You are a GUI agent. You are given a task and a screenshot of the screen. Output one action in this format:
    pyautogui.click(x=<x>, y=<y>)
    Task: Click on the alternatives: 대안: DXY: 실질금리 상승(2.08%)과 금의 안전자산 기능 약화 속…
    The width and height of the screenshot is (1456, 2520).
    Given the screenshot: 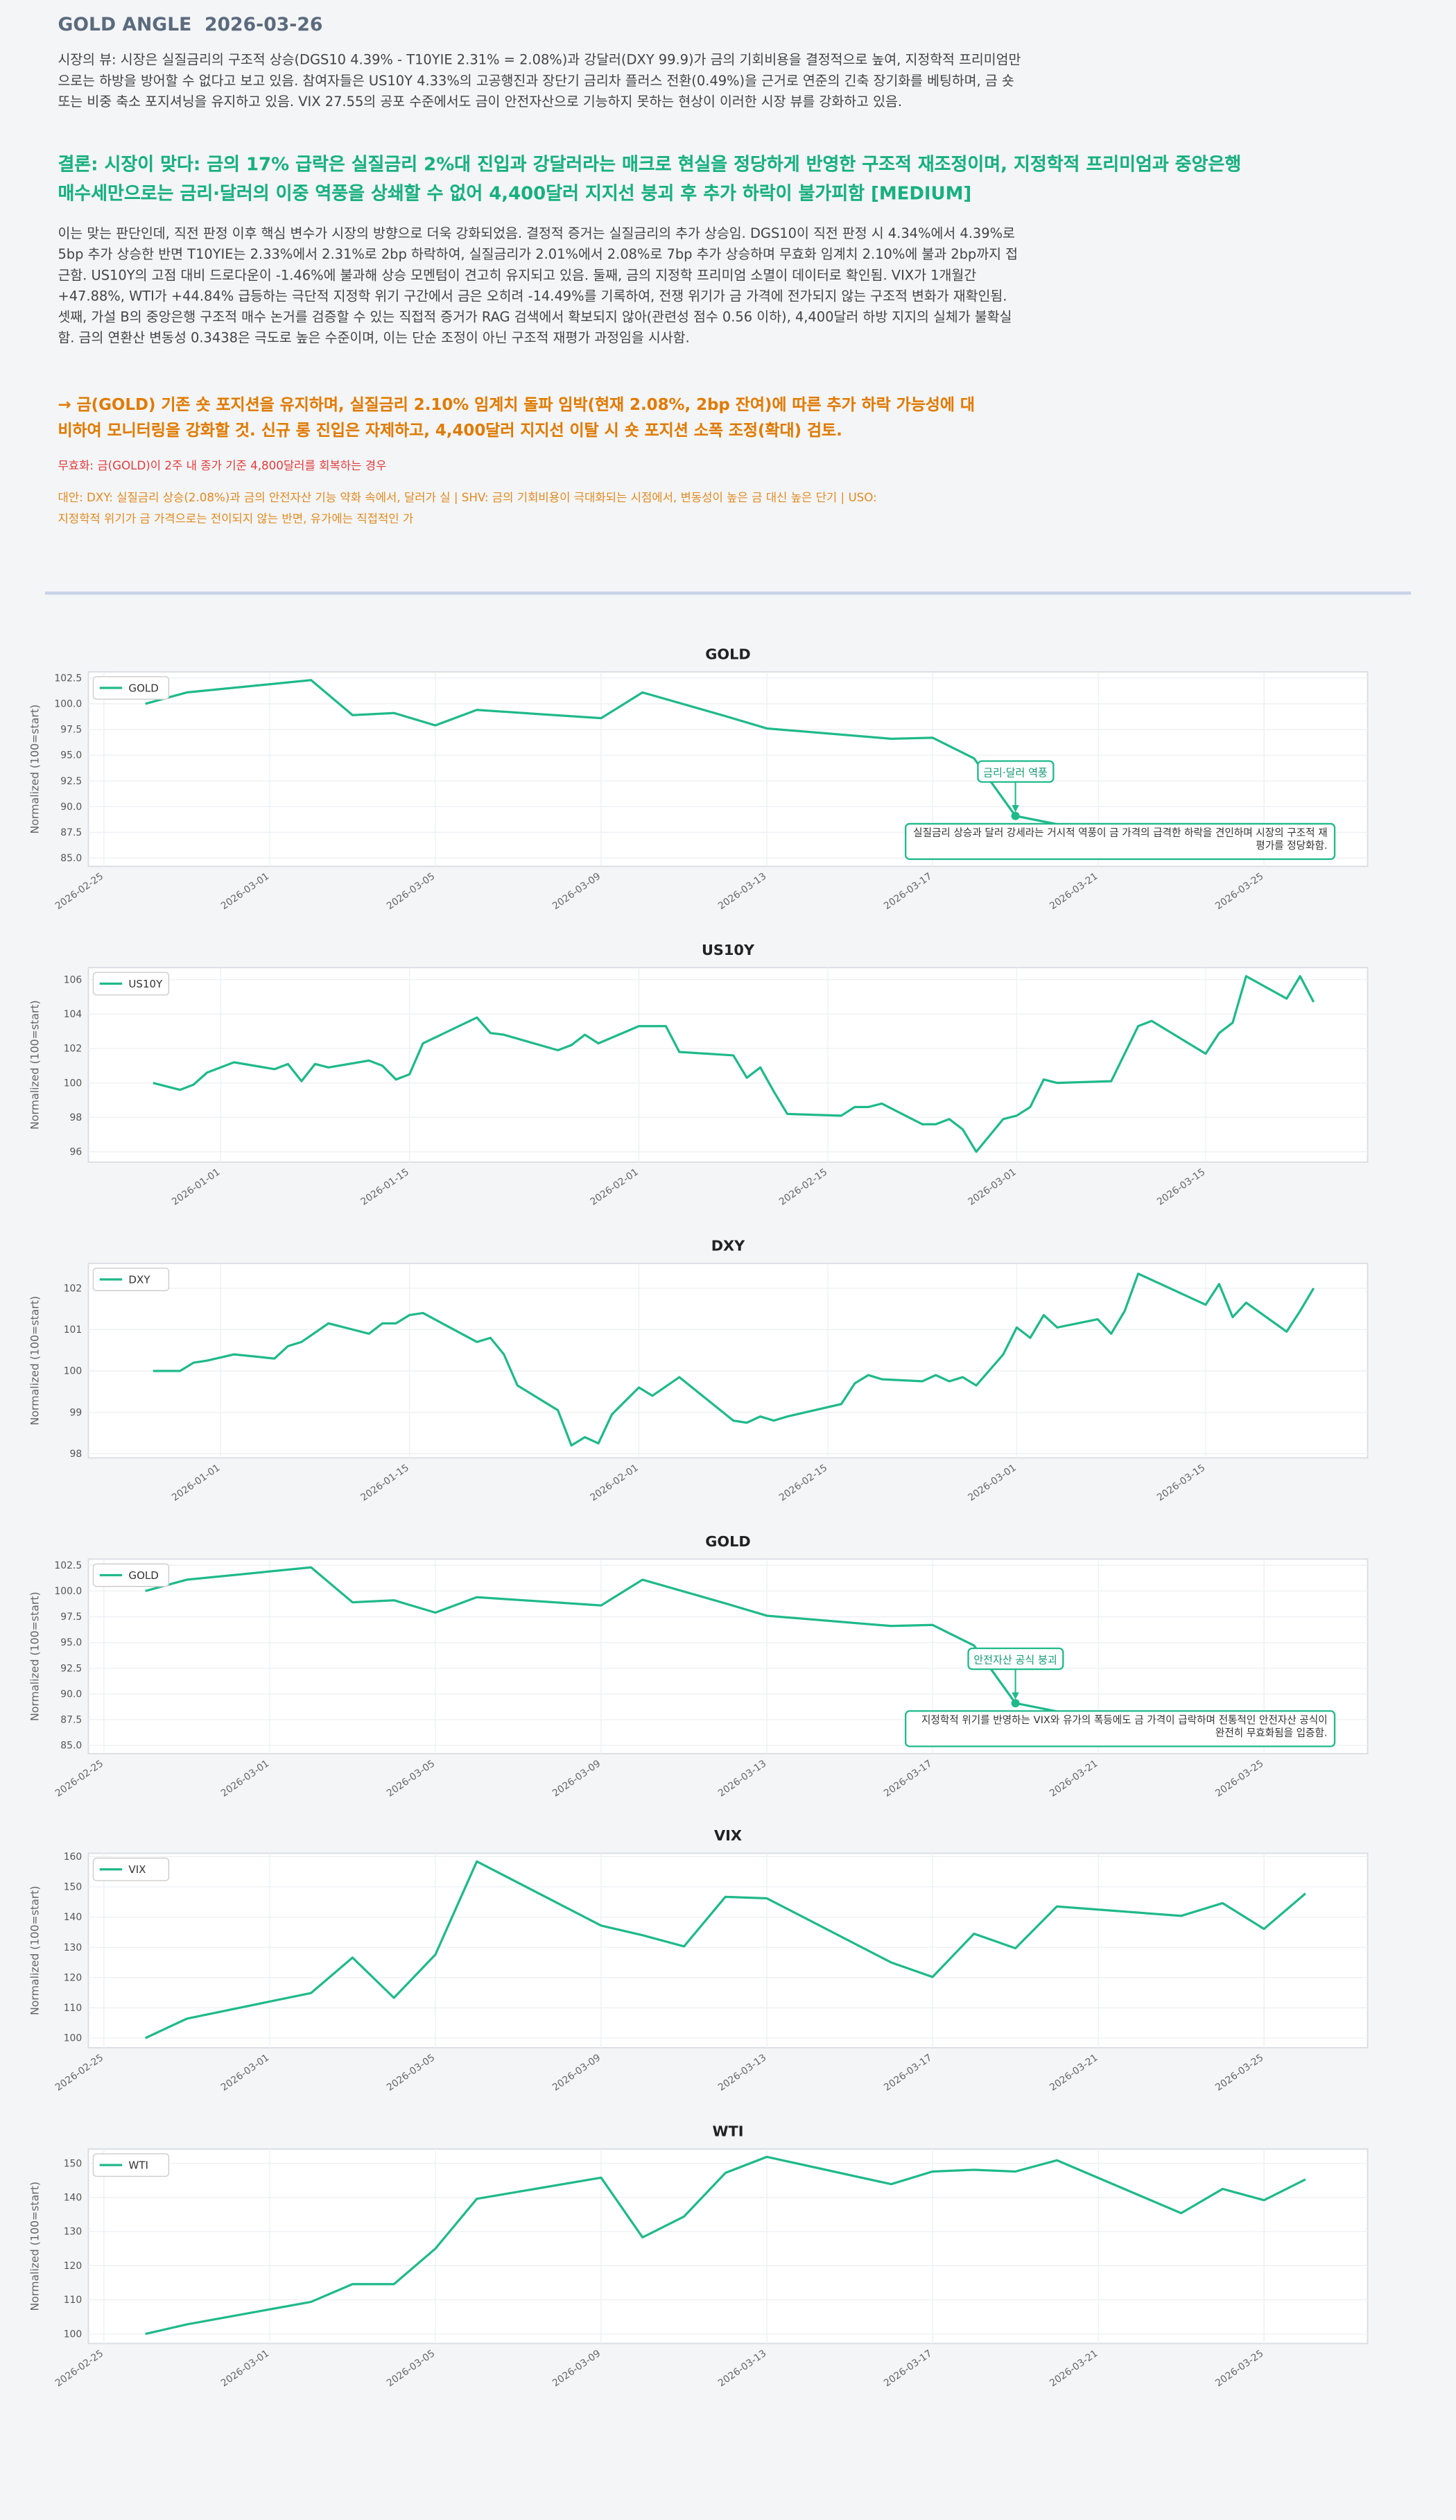 What is the action you would take?
    pyautogui.click(x=468, y=507)
    